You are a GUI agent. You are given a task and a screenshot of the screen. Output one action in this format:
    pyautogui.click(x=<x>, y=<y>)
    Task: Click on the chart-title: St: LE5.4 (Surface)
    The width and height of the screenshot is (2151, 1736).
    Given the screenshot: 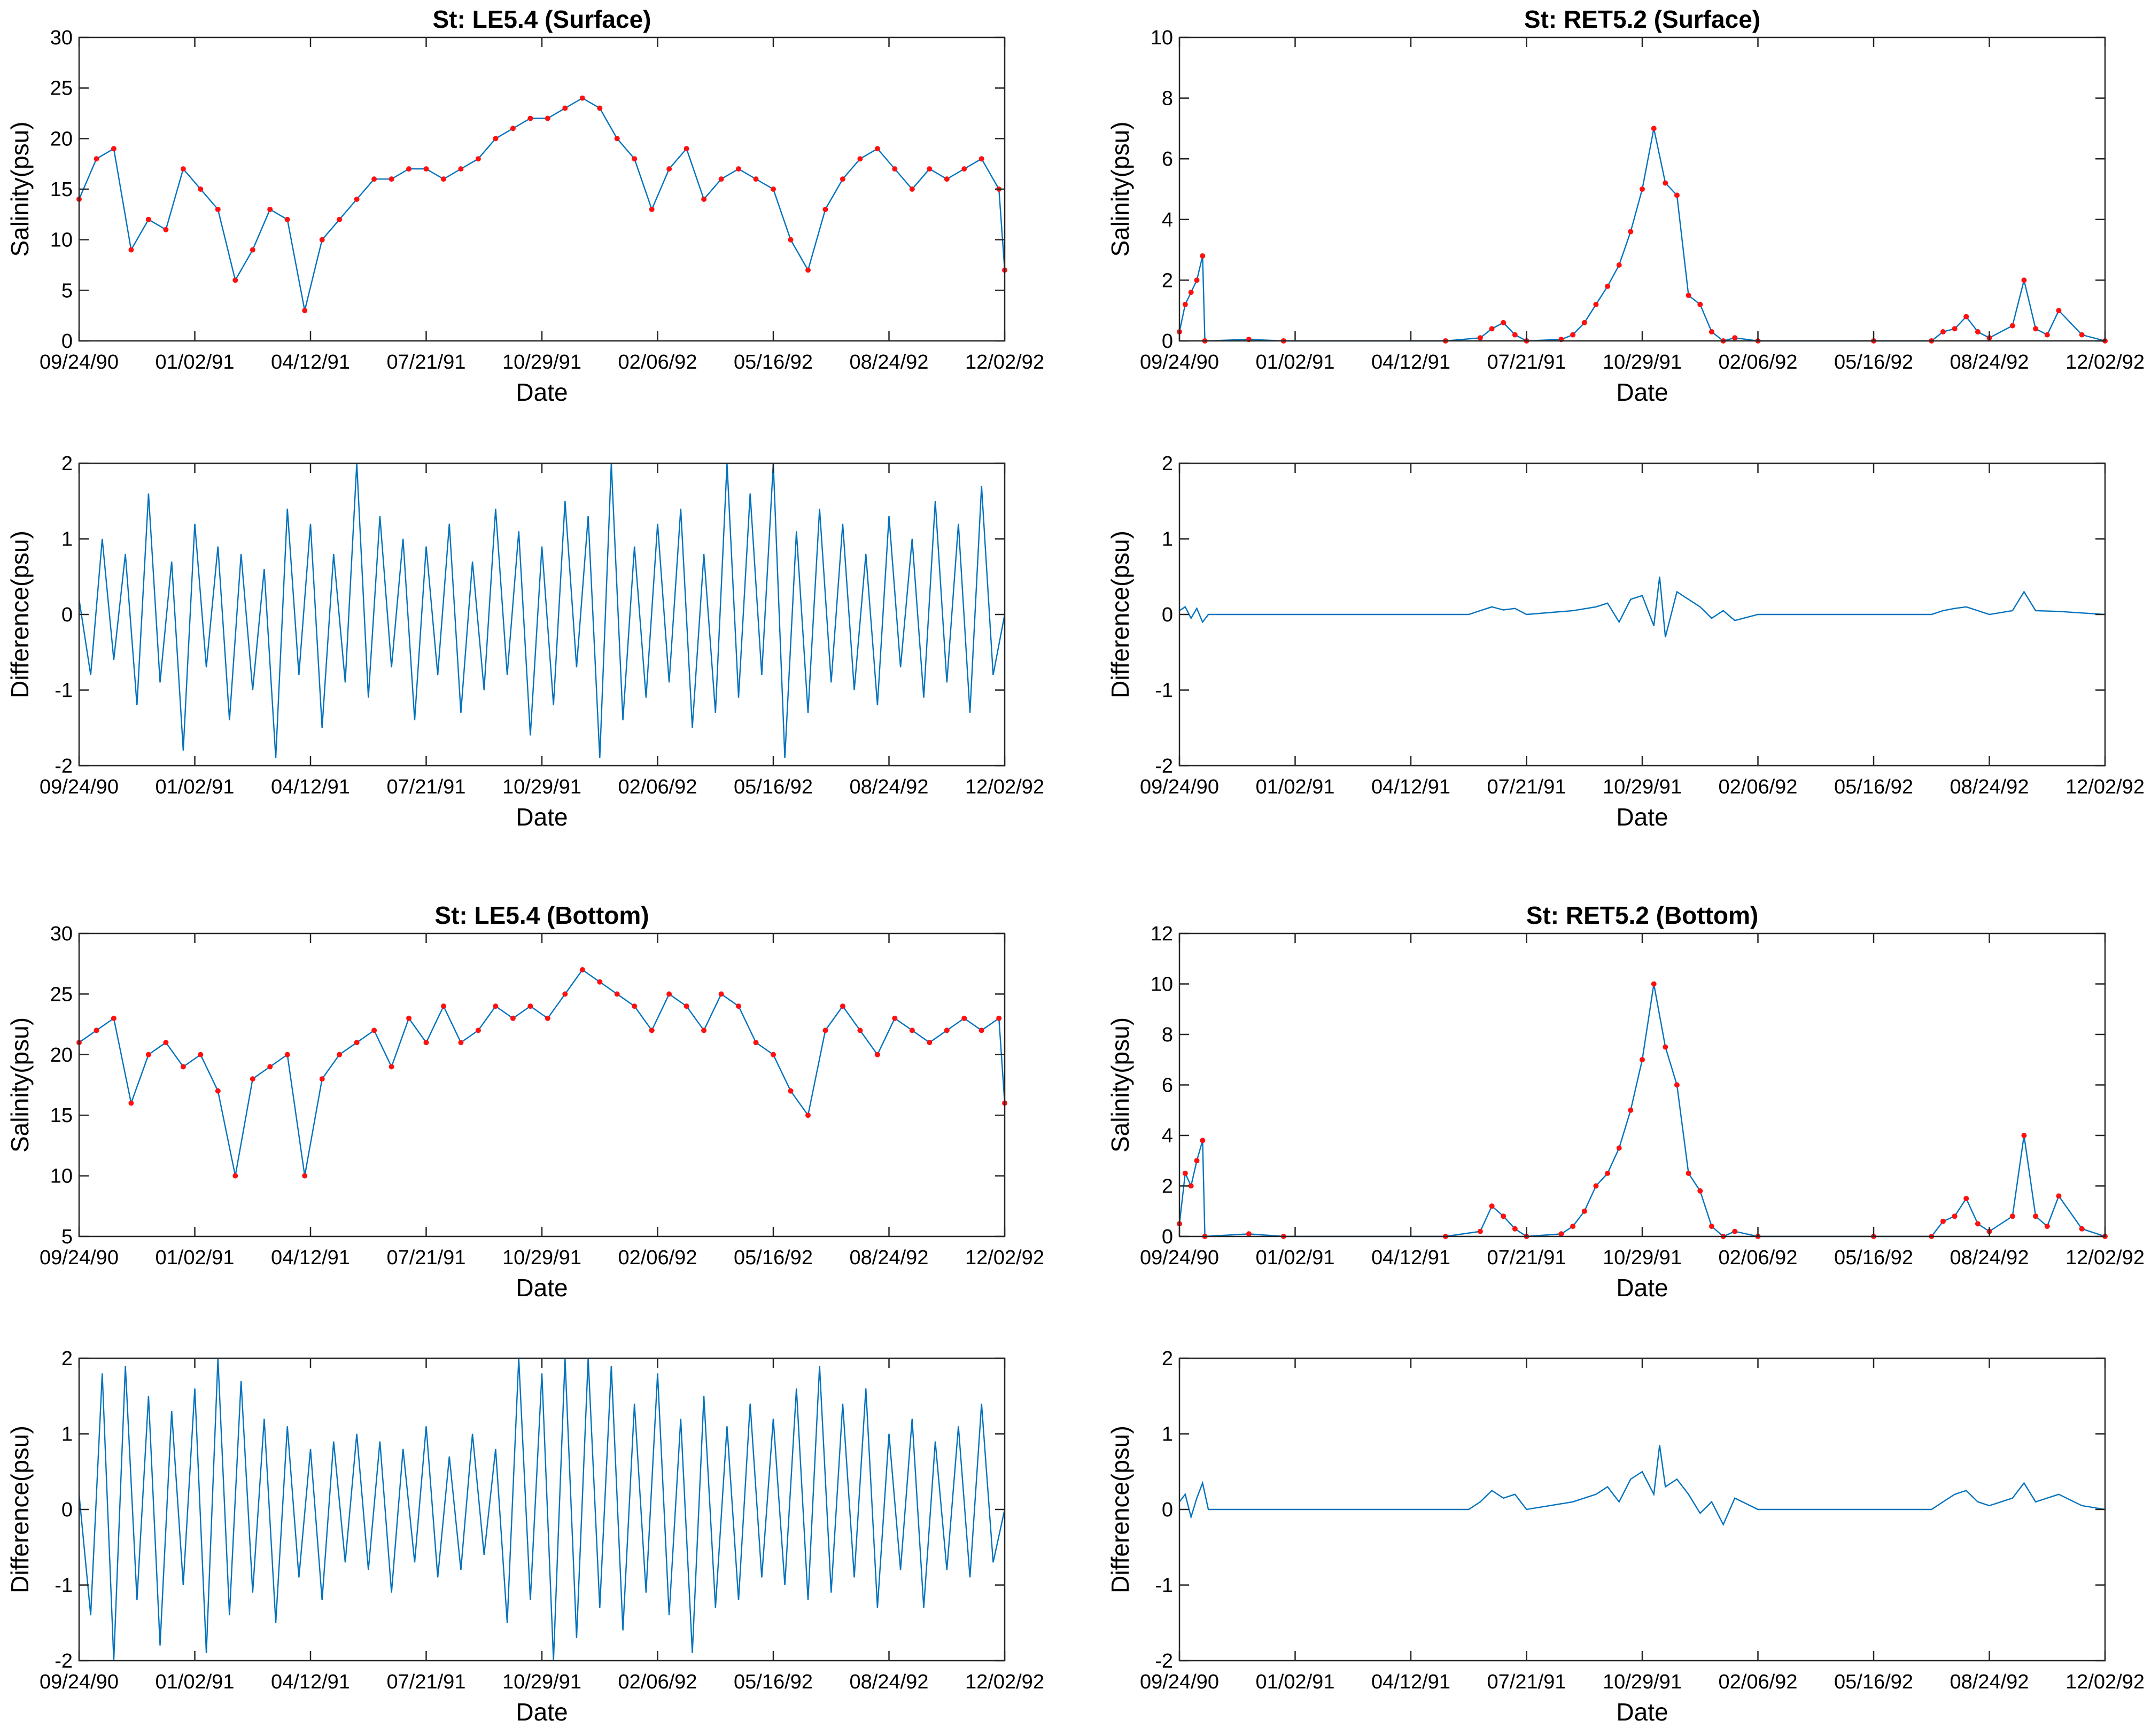 What is the action you would take?
    pyautogui.click(x=542, y=19)
    